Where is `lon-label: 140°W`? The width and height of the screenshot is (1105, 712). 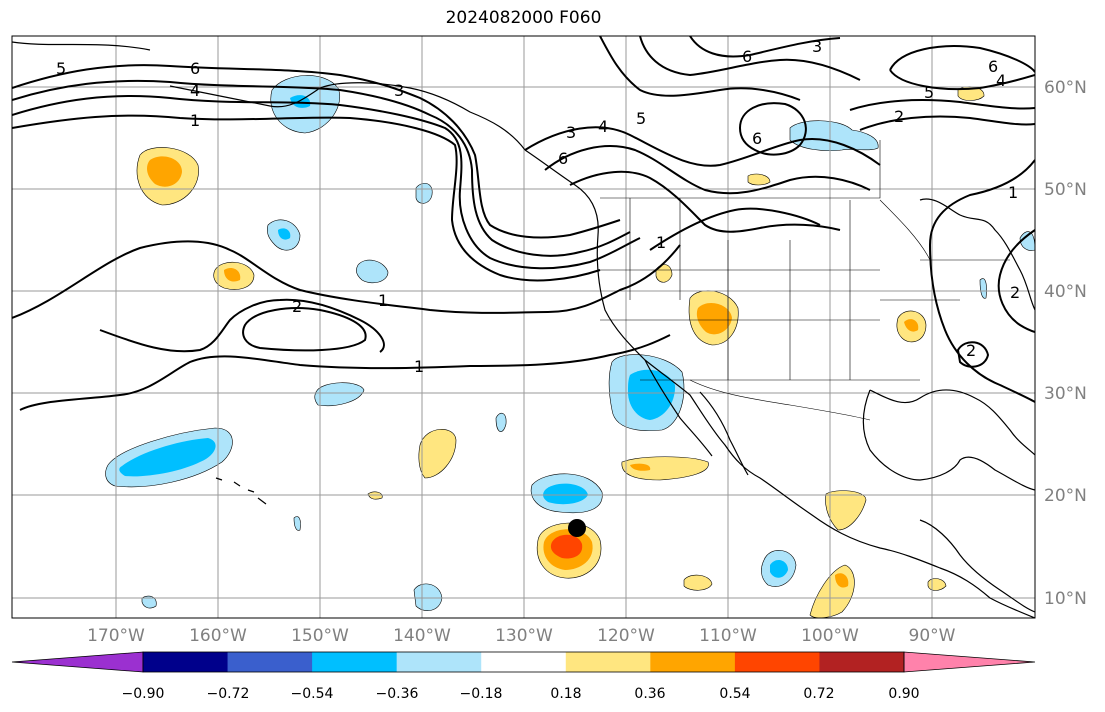
lon-label: 140°W is located at coordinates (422, 636).